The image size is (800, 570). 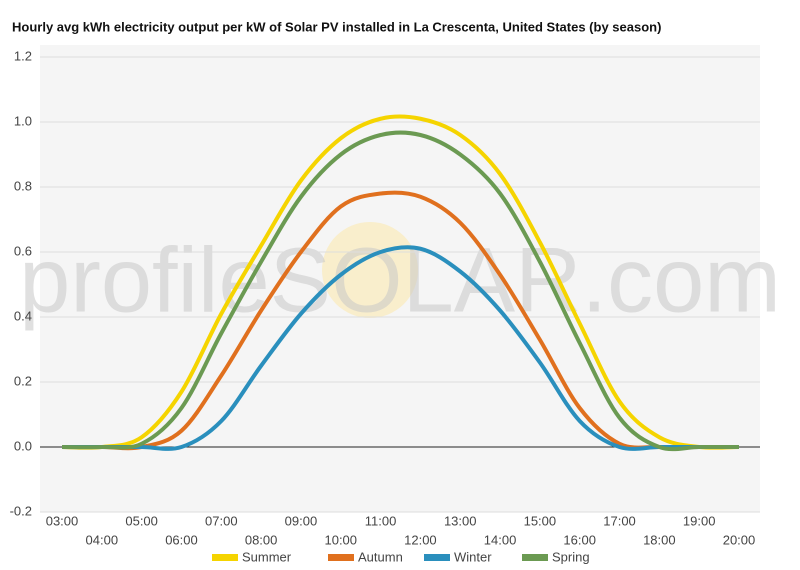 What do you see at coordinates (699, 520) in the screenshot?
I see `x-tick-label: 19:00` at bounding box center [699, 520].